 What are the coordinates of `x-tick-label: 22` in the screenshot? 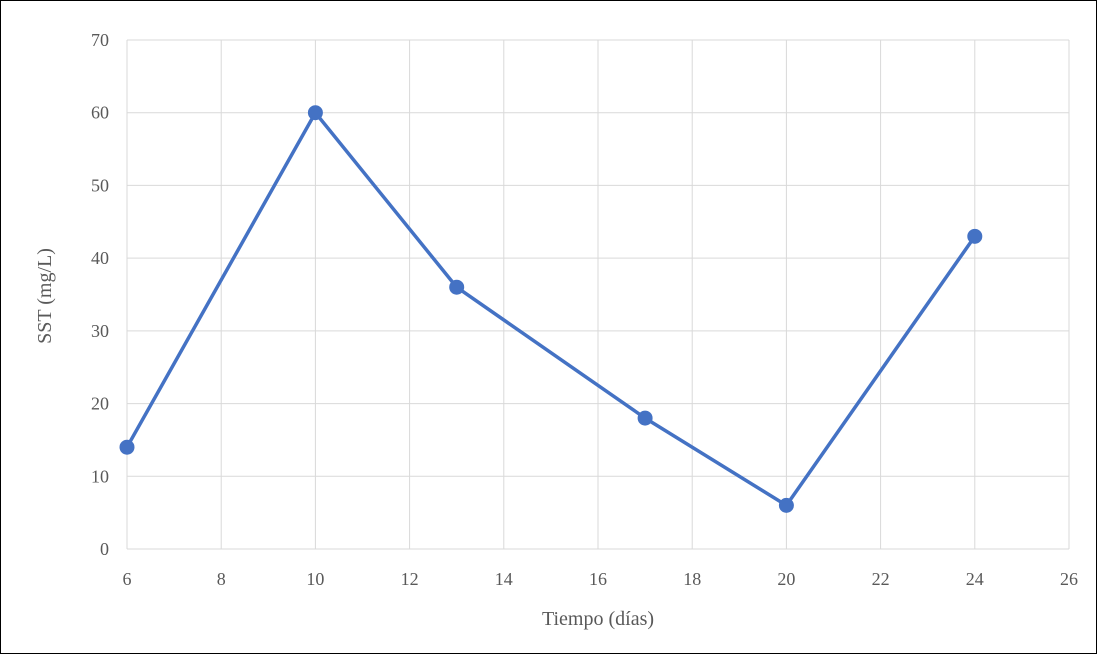 It's located at (881, 579).